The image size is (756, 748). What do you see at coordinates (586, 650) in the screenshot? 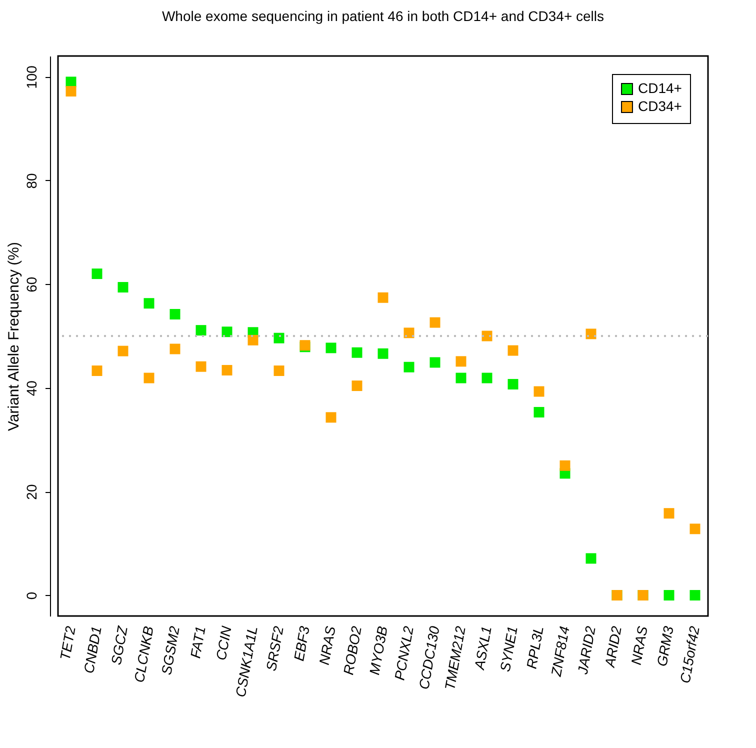
I see `x-tick-label: JARID2` at bounding box center [586, 650].